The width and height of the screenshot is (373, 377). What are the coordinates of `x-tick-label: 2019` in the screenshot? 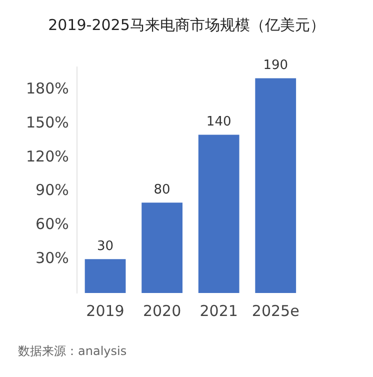 It's located at (105, 311).